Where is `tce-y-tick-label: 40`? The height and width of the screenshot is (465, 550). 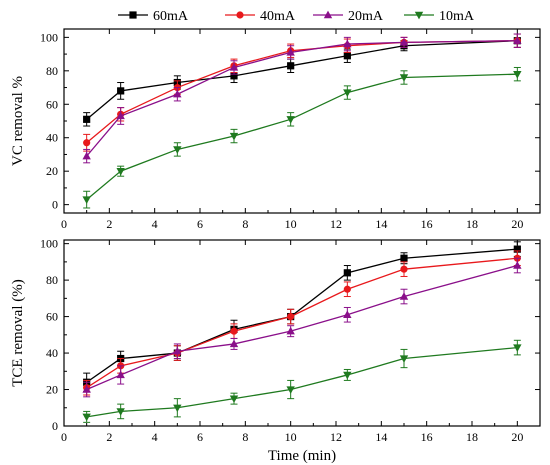 tce-y-tick-label: 40 is located at coordinates (52, 353).